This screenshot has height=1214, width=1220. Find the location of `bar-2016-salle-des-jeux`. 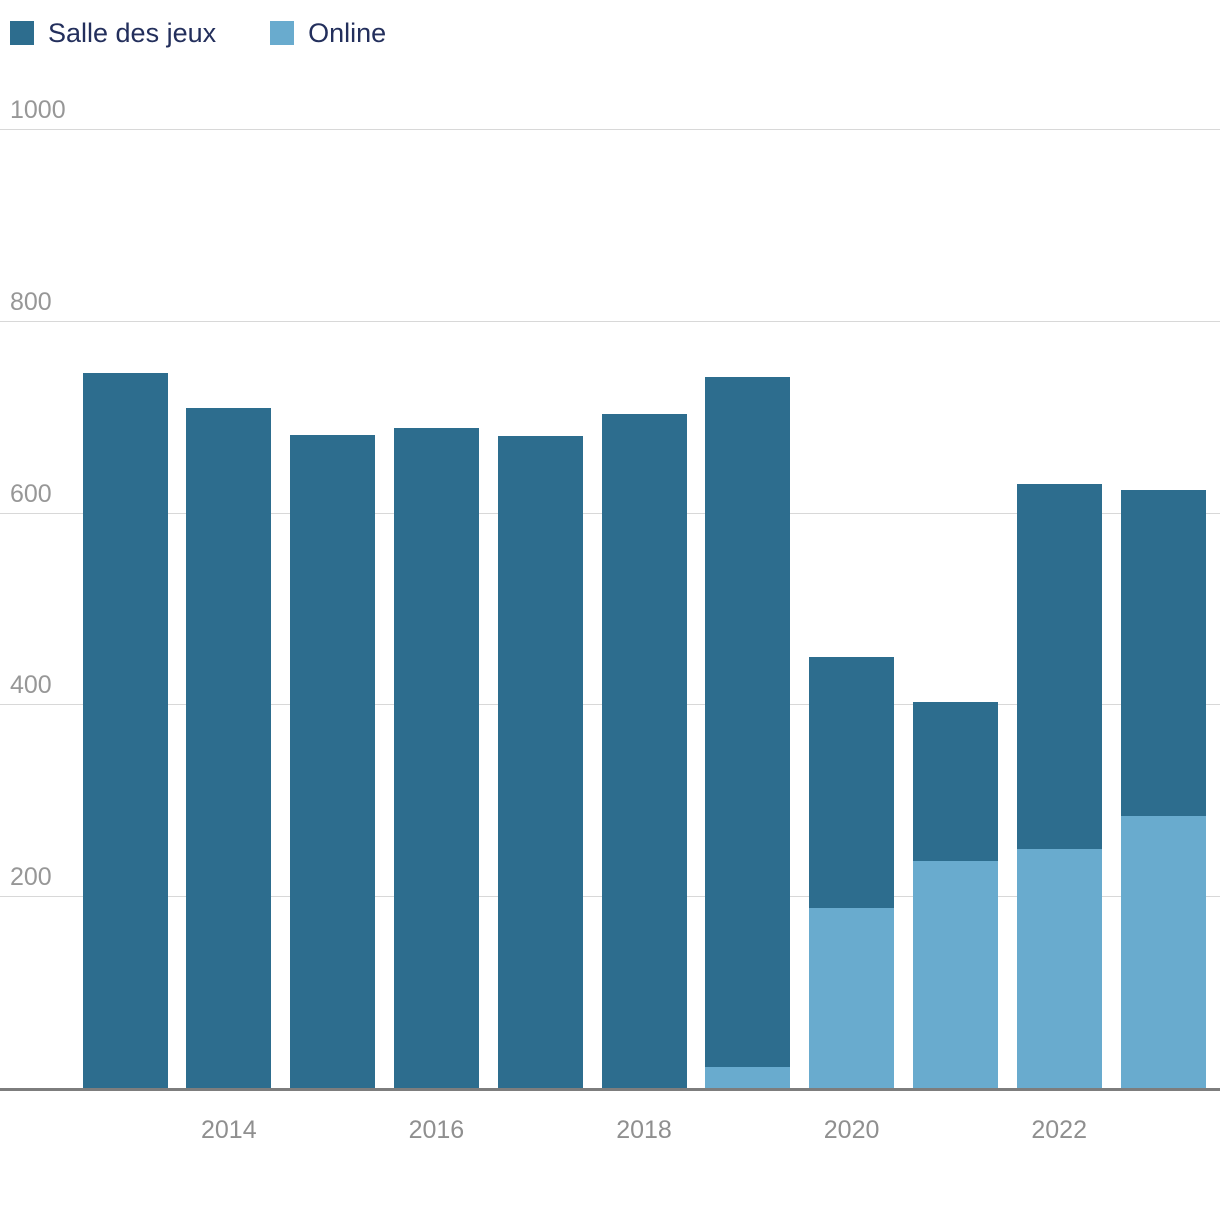

bar-2016-salle-des-jeux is located at coordinates (436, 758).